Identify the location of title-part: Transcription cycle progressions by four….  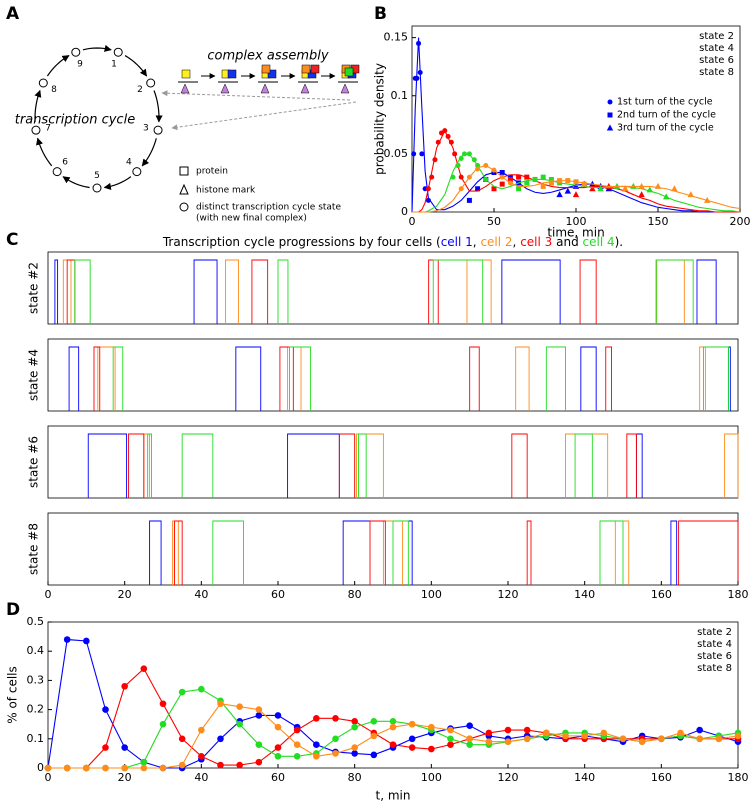
(301, 242).